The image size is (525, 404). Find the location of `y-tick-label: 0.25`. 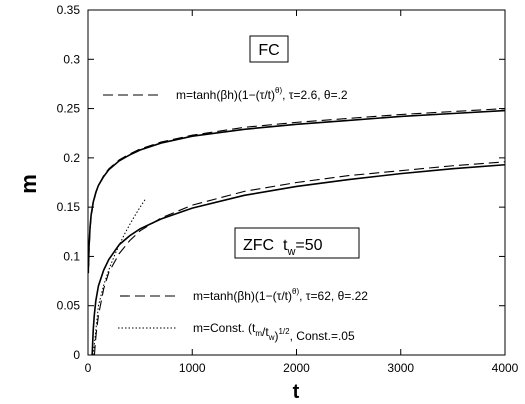

y-tick-label: 0.25 is located at coordinates (69, 109).